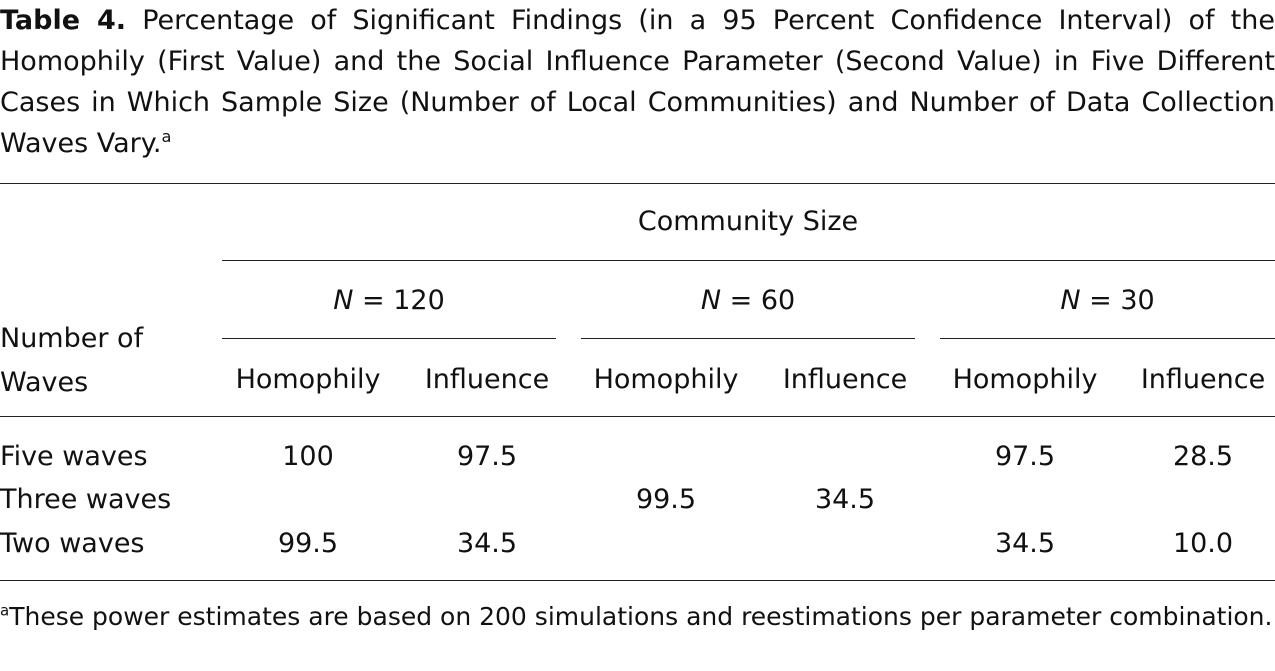 This screenshot has width=1275, height=671. I want to click on group-header: N = 60, so click(748, 301).